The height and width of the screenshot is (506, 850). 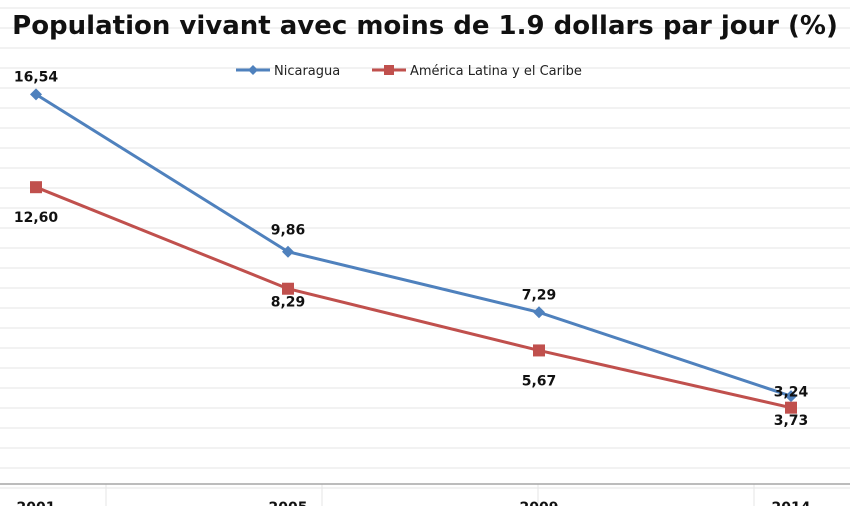 What do you see at coordinates (36, 503) in the screenshot?
I see `x-tick-label: 2001` at bounding box center [36, 503].